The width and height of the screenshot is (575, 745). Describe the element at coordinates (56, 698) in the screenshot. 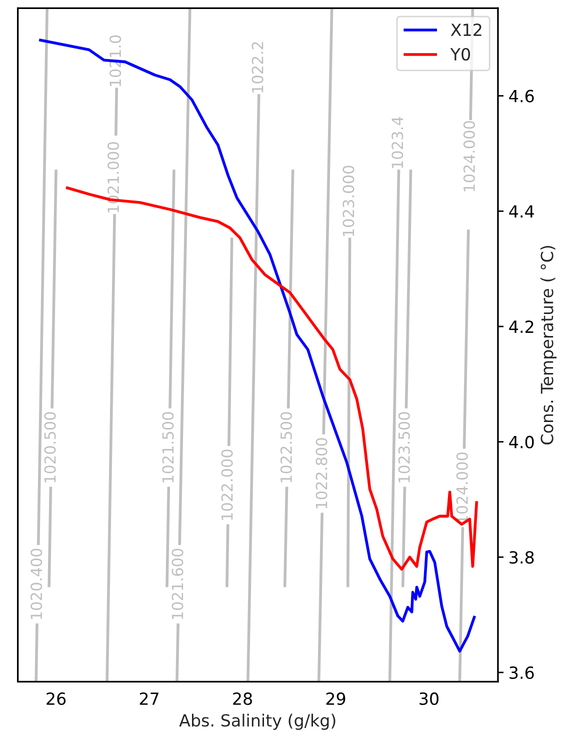

I see `x-tick-label: 26` at that location.